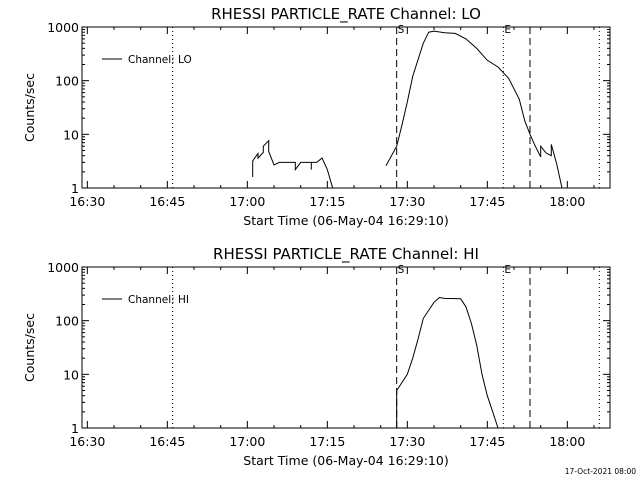 Image resolution: width=640 pixels, height=480 pixels. I want to click on legend-entry: Channel: HI, so click(158, 300).